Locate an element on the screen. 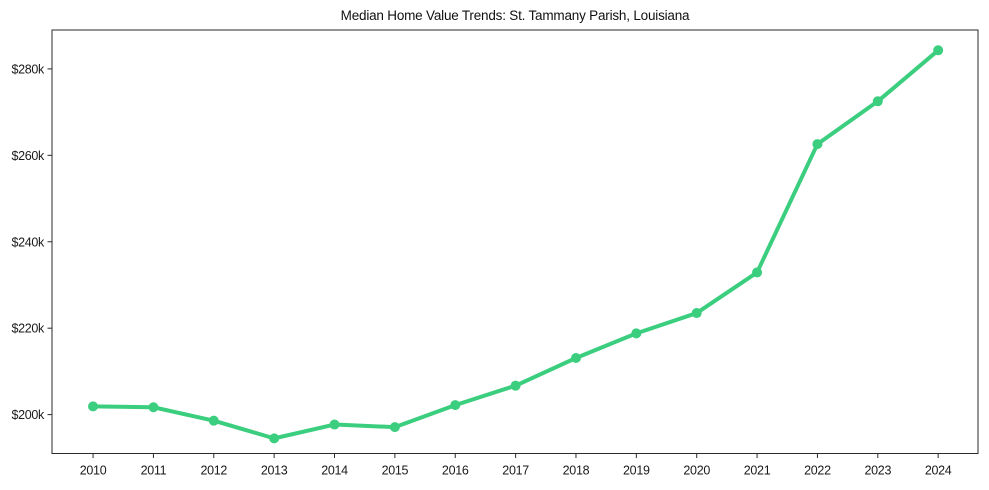  x-tick-label: 2018 is located at coordinates (576, 471).